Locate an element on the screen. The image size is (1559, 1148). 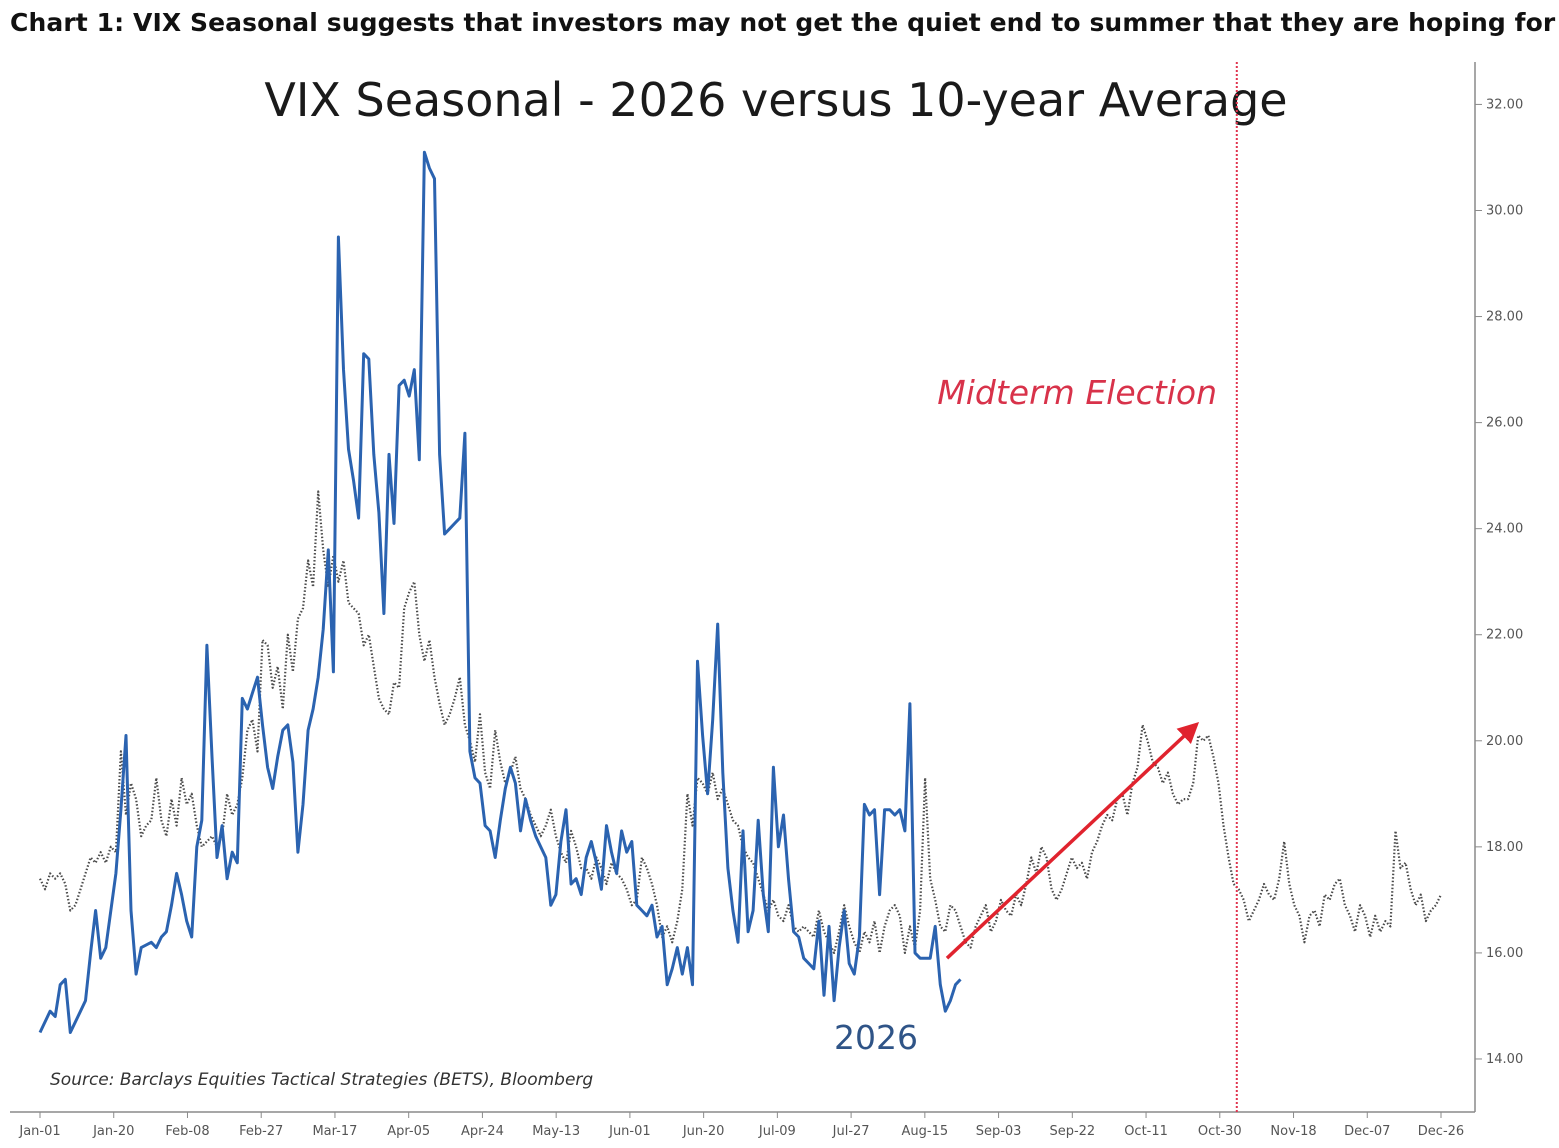
y-tick-label: 20.00 is located at coordinates (1504, 741).